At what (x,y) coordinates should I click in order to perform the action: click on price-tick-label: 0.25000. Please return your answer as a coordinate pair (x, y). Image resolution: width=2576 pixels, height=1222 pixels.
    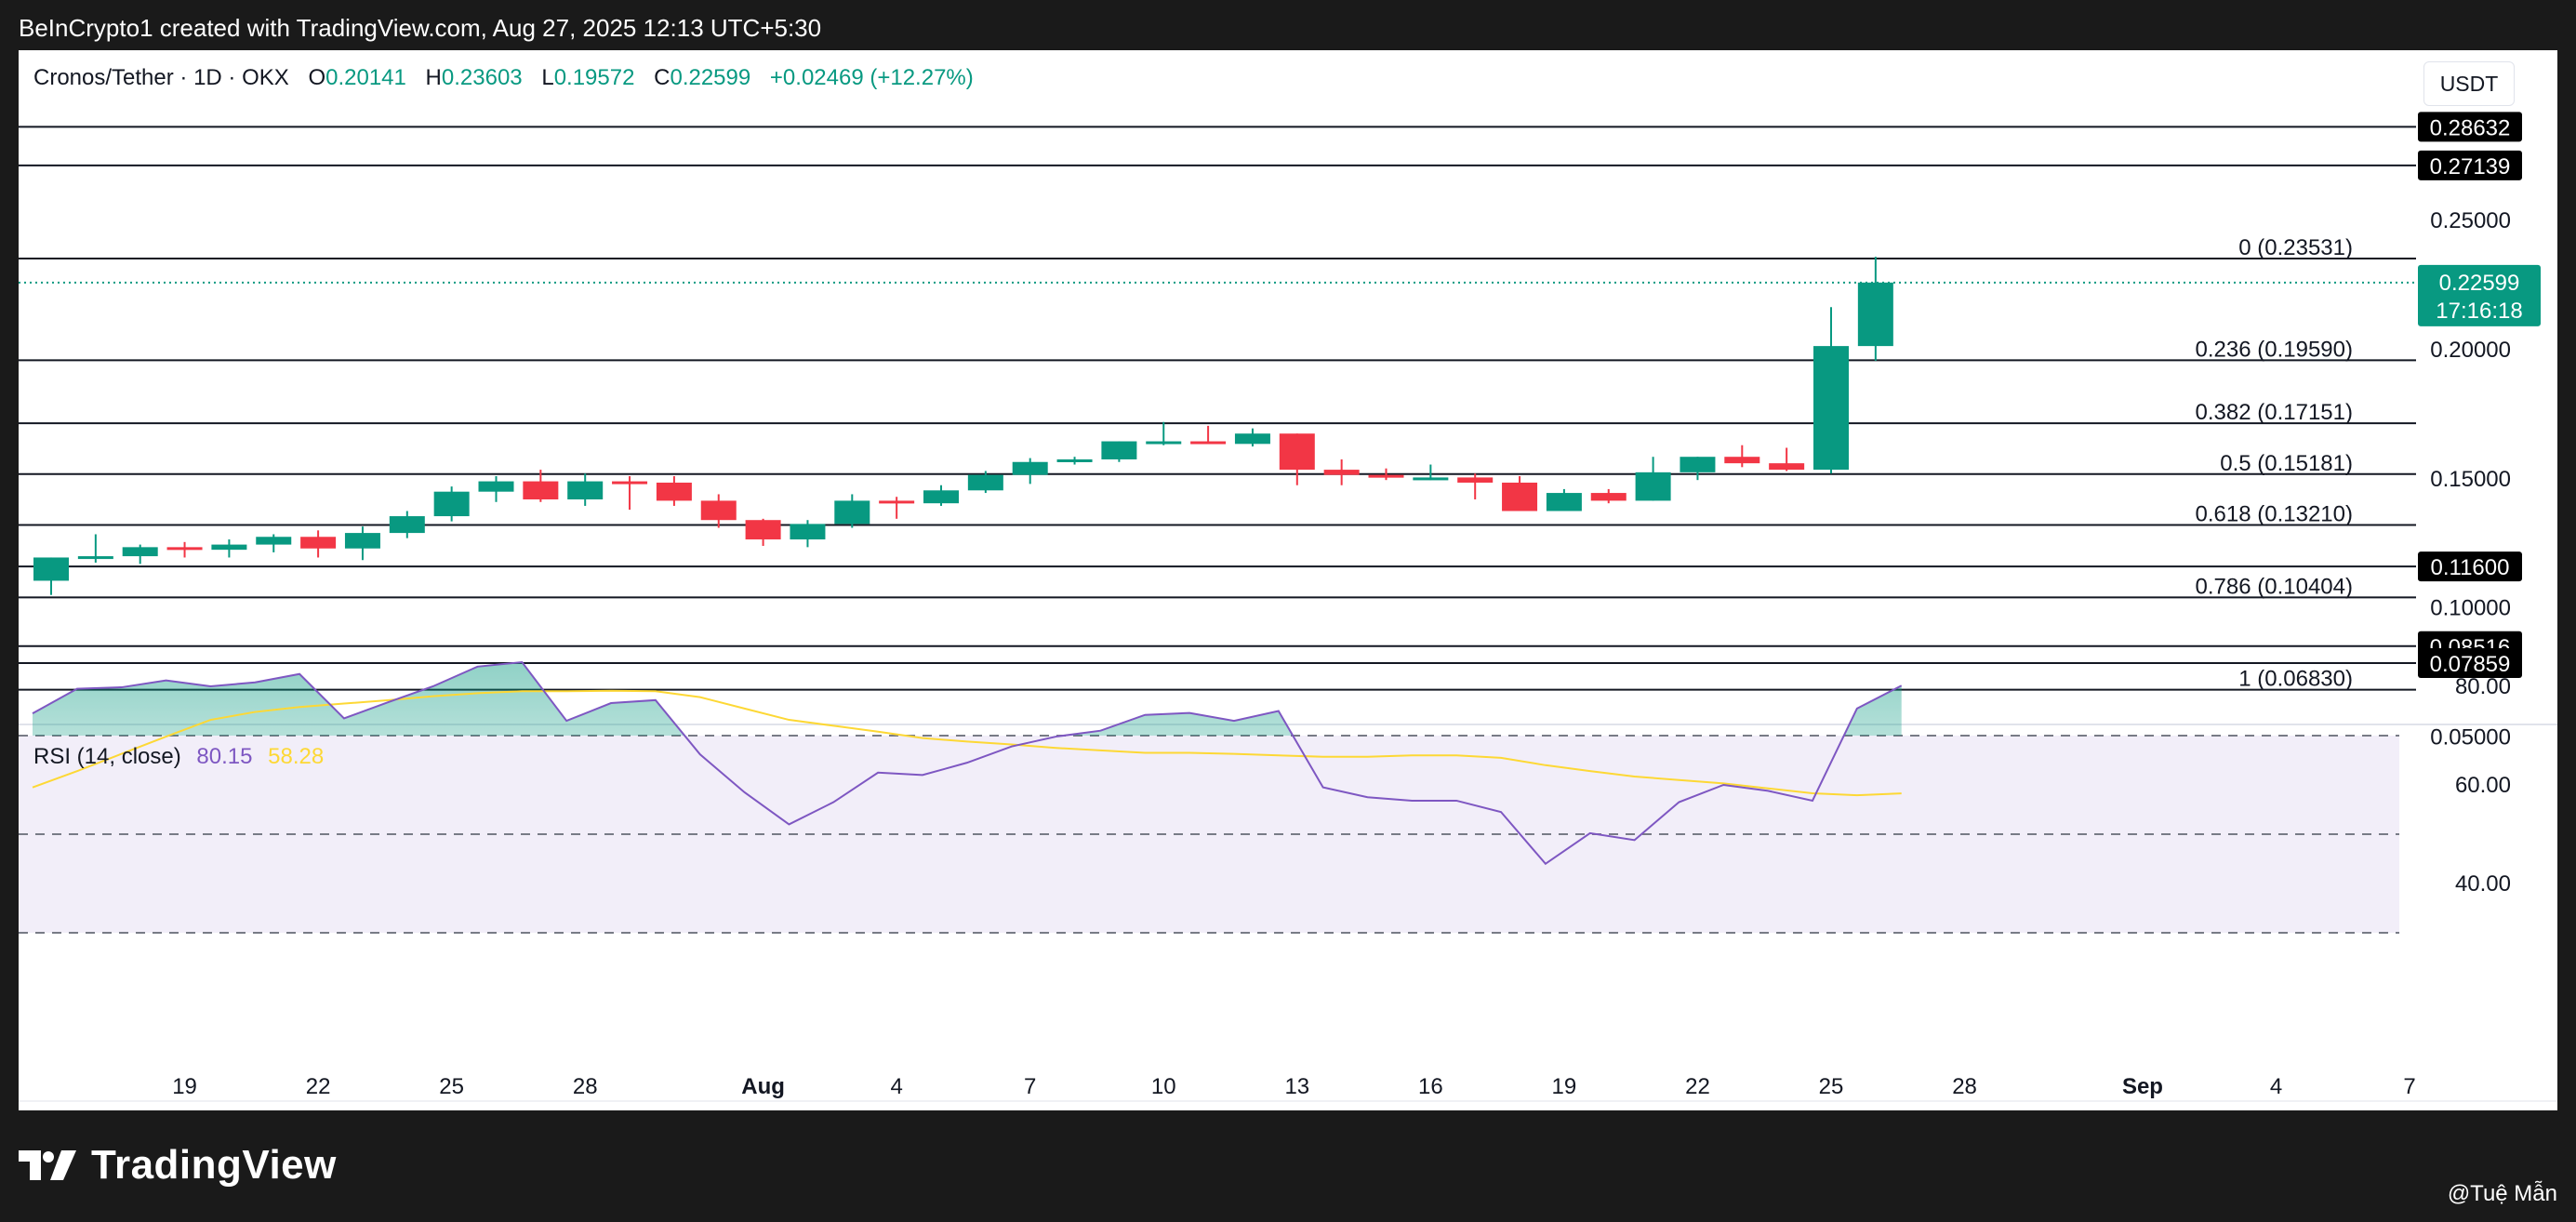
    Looking at the image, I should click on (2470, 221).